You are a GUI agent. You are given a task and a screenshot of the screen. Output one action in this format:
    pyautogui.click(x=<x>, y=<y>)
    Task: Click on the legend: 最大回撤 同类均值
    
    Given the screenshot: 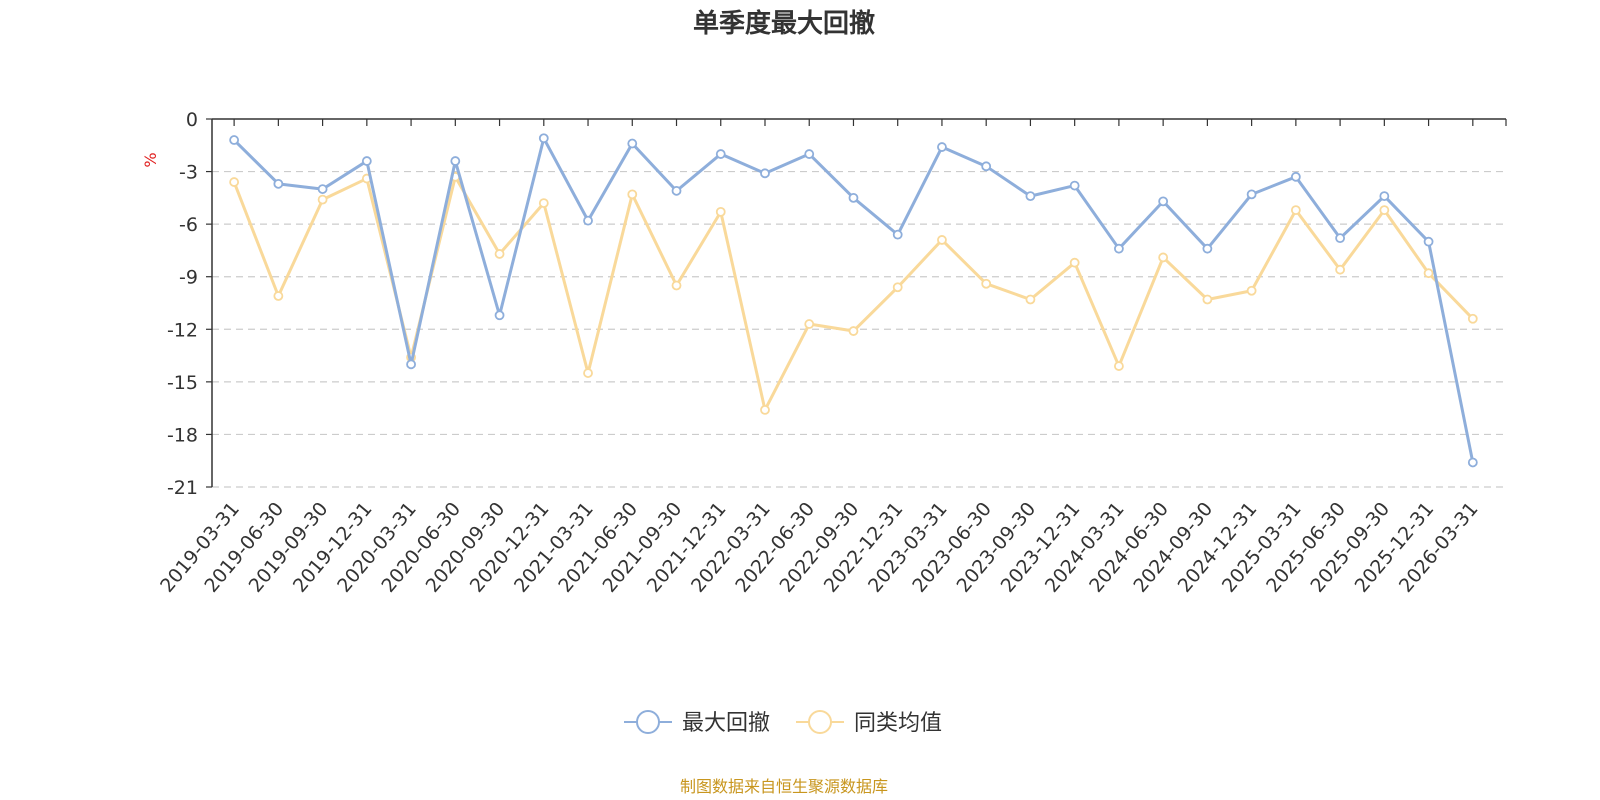 What is the action you would take?
    pyautogui.click(x=783, y=723)
    